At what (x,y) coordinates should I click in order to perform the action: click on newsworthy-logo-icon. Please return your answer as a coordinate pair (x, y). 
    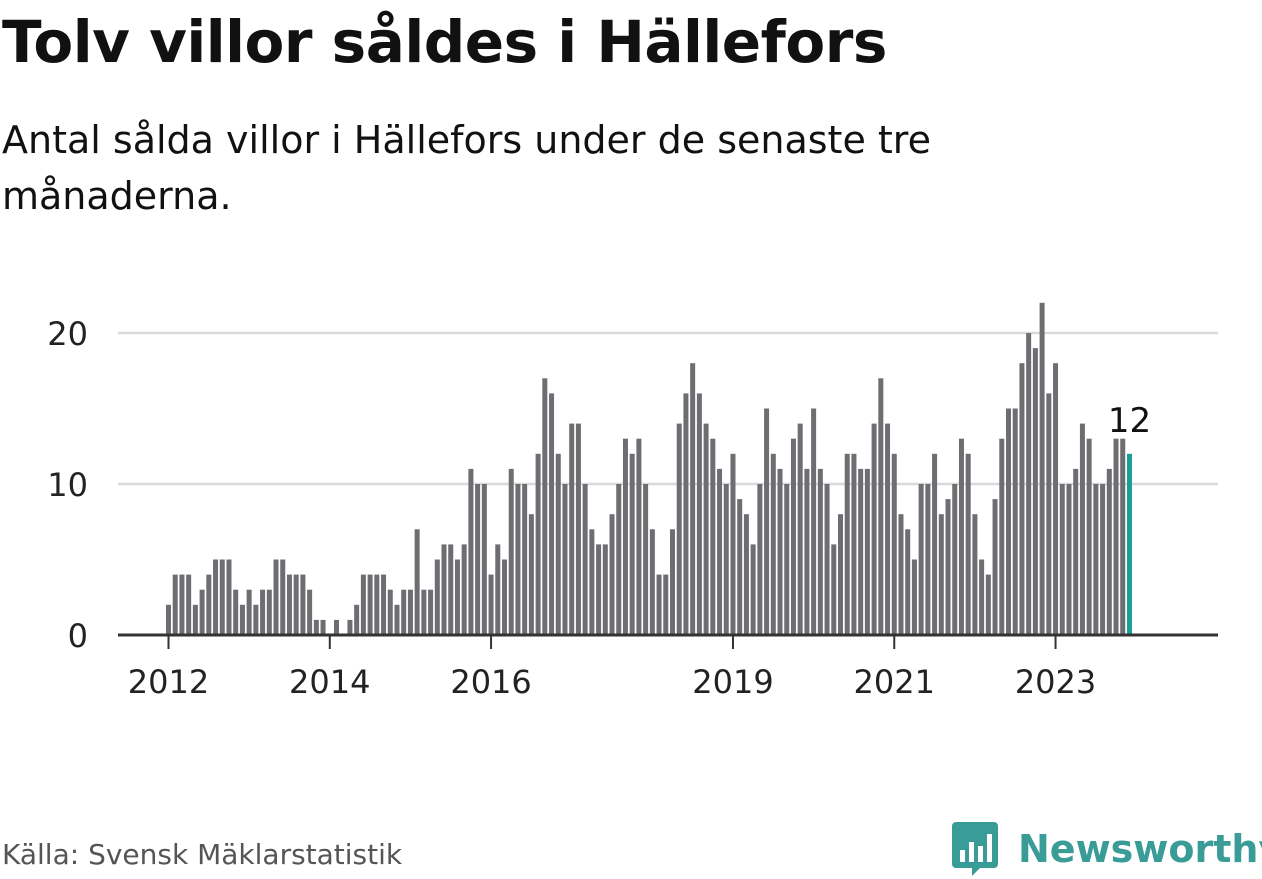
    Looking at the image, I should click on (975, 849).